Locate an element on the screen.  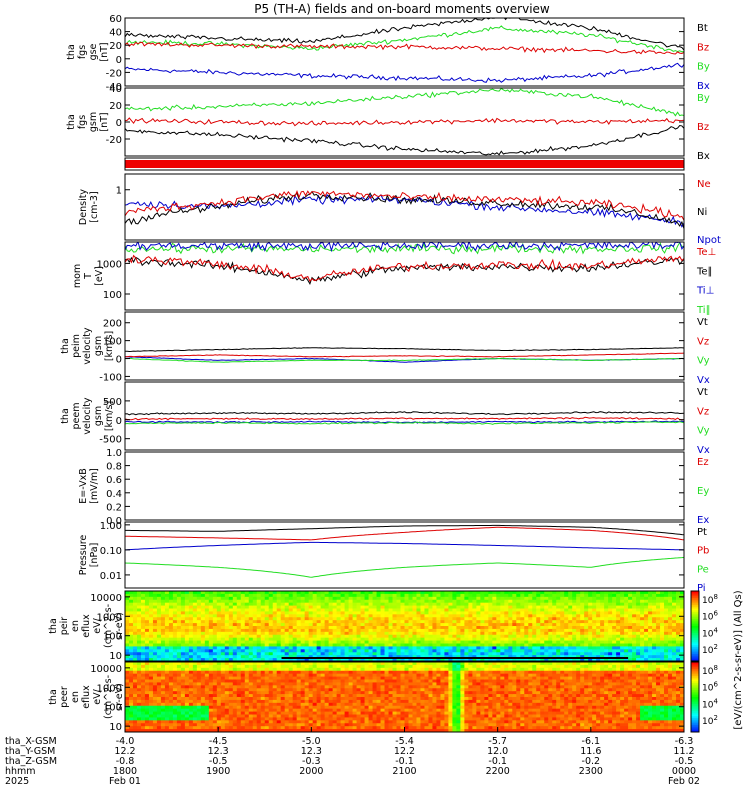
ytick-label: 0.0 is located at coordinates (114, 521).